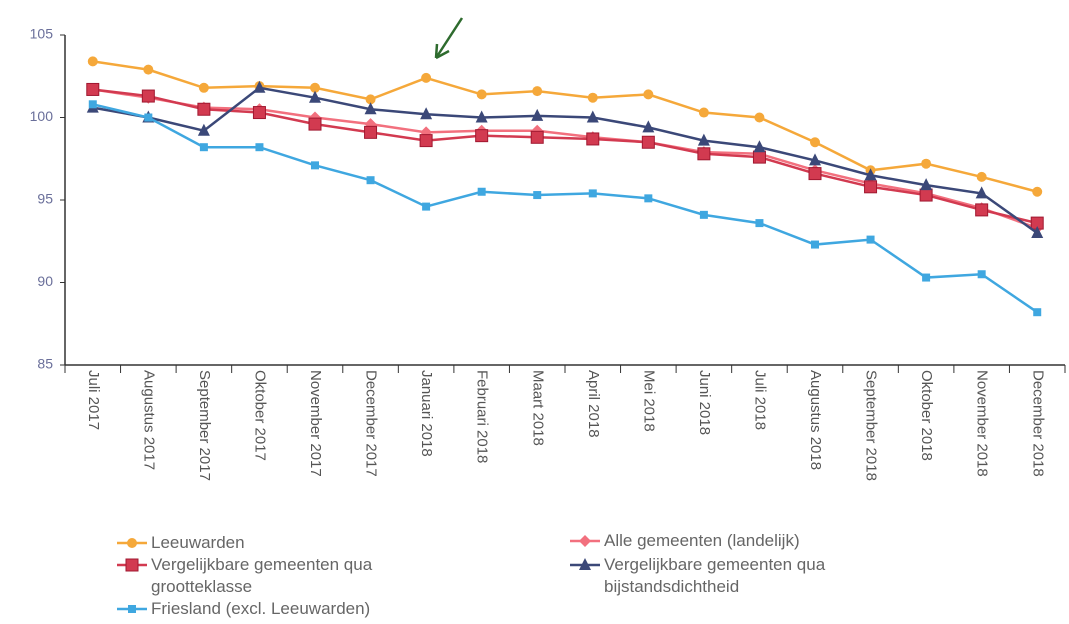 The width and height of the screenshot is (1069, 624). What do you see at coordinates (537, 408) in the screenshot?
I see `x-tick-label: Maart 2018` at bounding box center [537, 408].